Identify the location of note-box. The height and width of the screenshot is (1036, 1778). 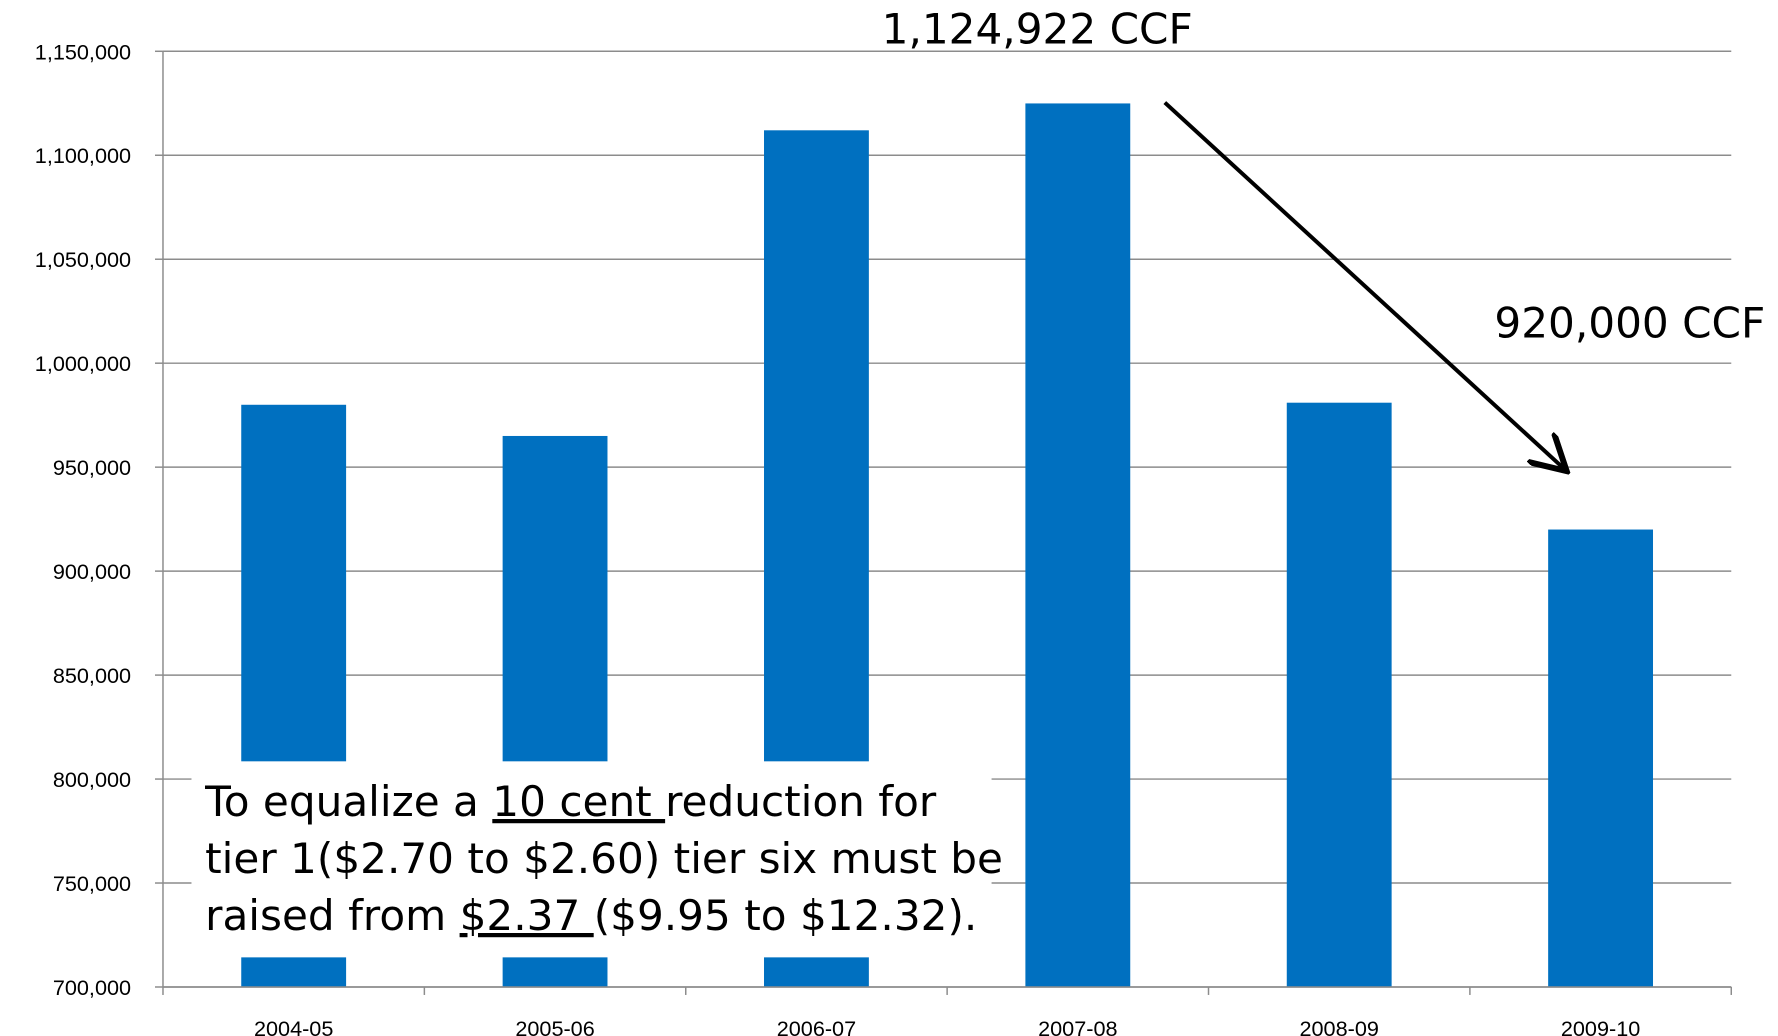
(591, 859).